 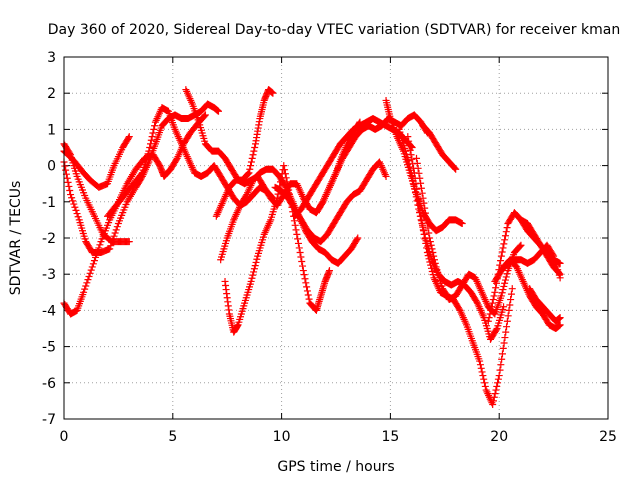 I want to click on y-tick-label: 3, so click(x=51, y=58).